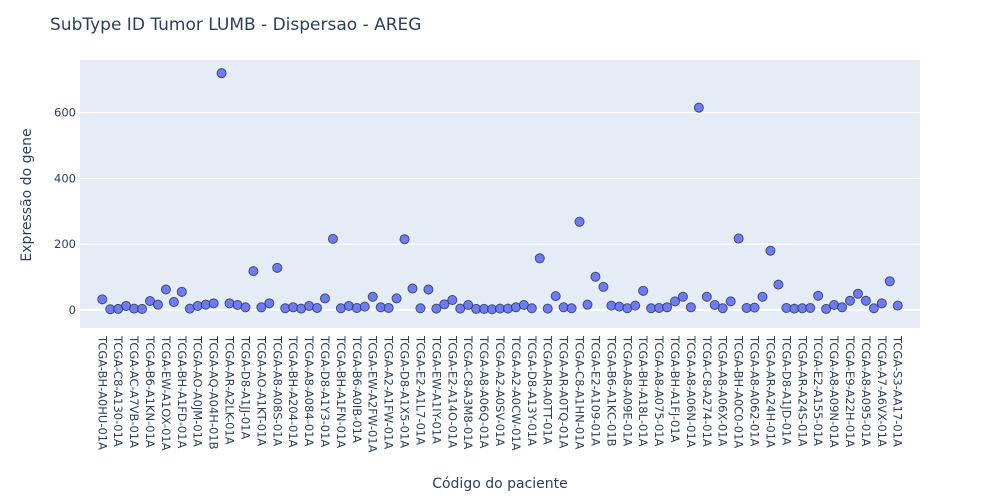 This screenshot has width=1000, height=500. I want to click on x-tick-label: TCGA-AQ-A04H-01B, so click(214, 392).